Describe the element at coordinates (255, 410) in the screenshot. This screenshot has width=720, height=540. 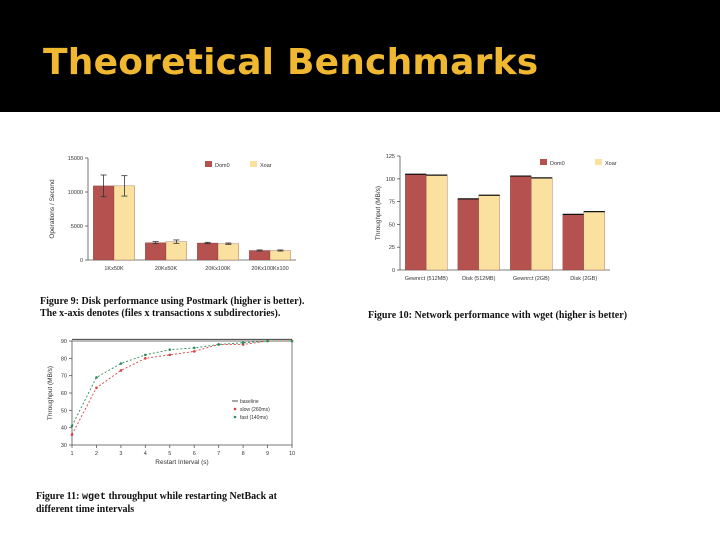
I see `legend-label: slow (260ms)` at that location.